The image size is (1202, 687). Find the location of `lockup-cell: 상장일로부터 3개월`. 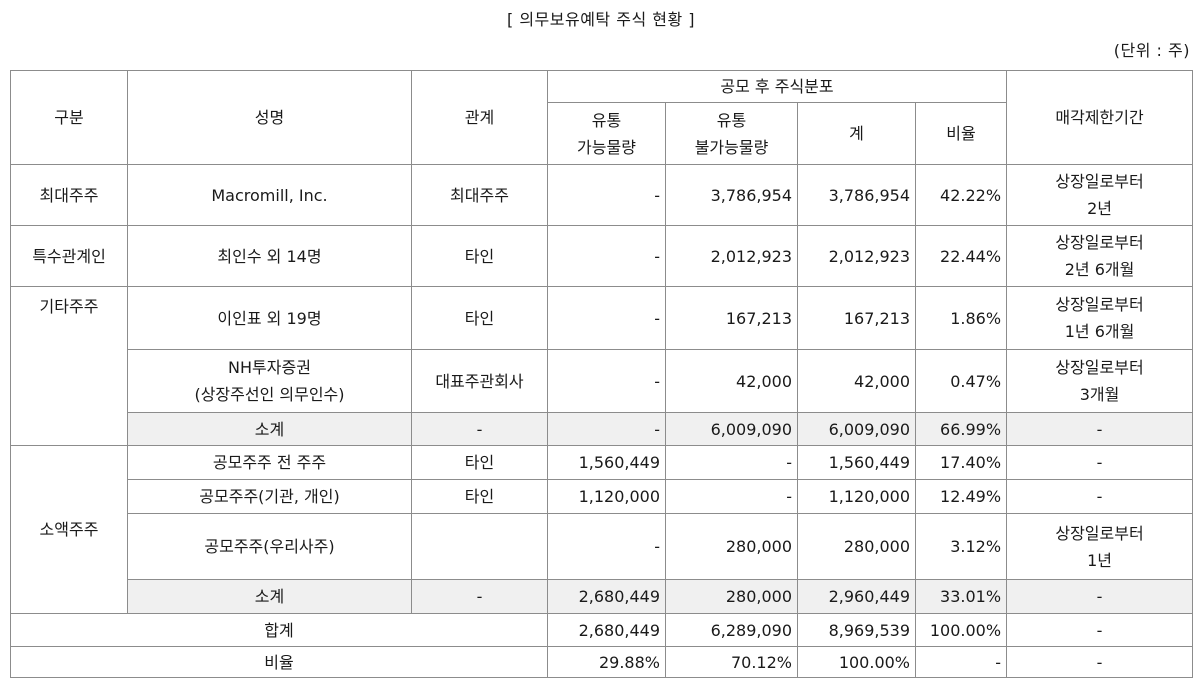

lockup-cell: 상장일로부터 3개월 is located at coordinates (1100, 381).